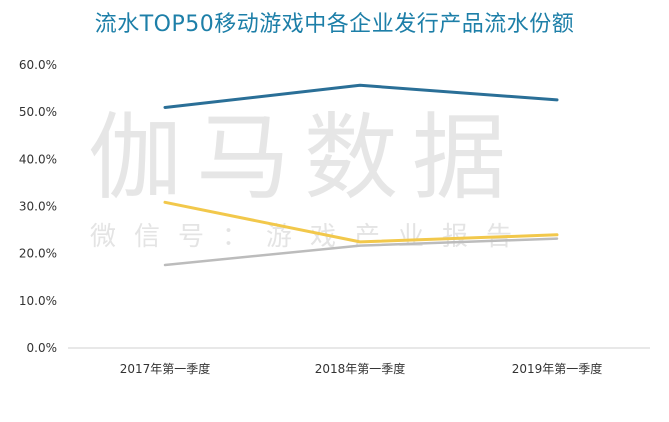 The width and height of the screenshot is (669, 422). I want to click on y-tick-label: 20.0%, so click(38, 254).